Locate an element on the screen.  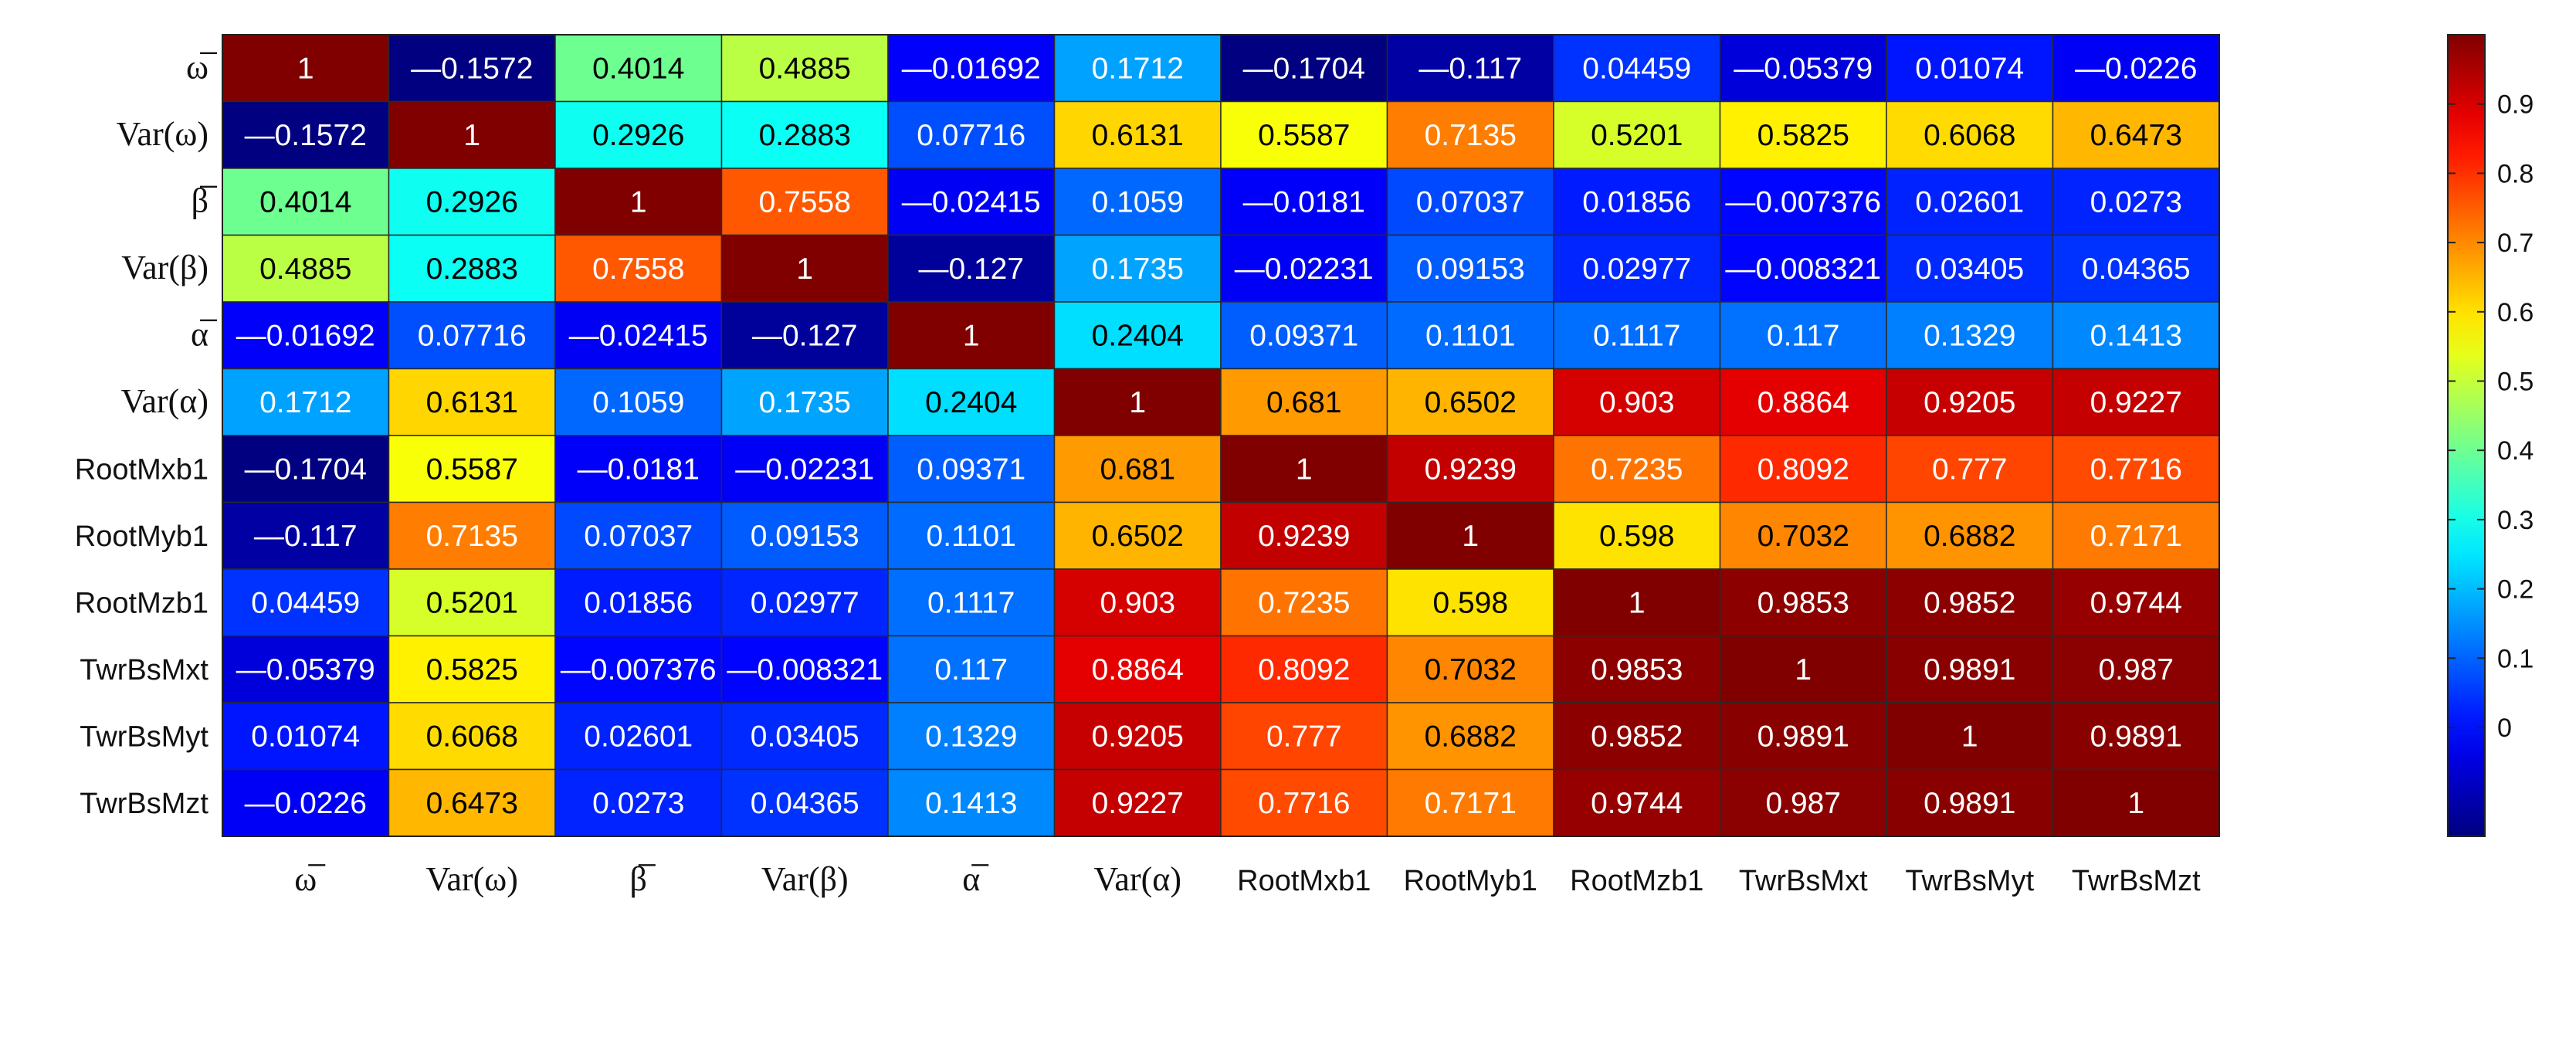
cell-value-label: 0.2404 is located at coordinates (971, 402).